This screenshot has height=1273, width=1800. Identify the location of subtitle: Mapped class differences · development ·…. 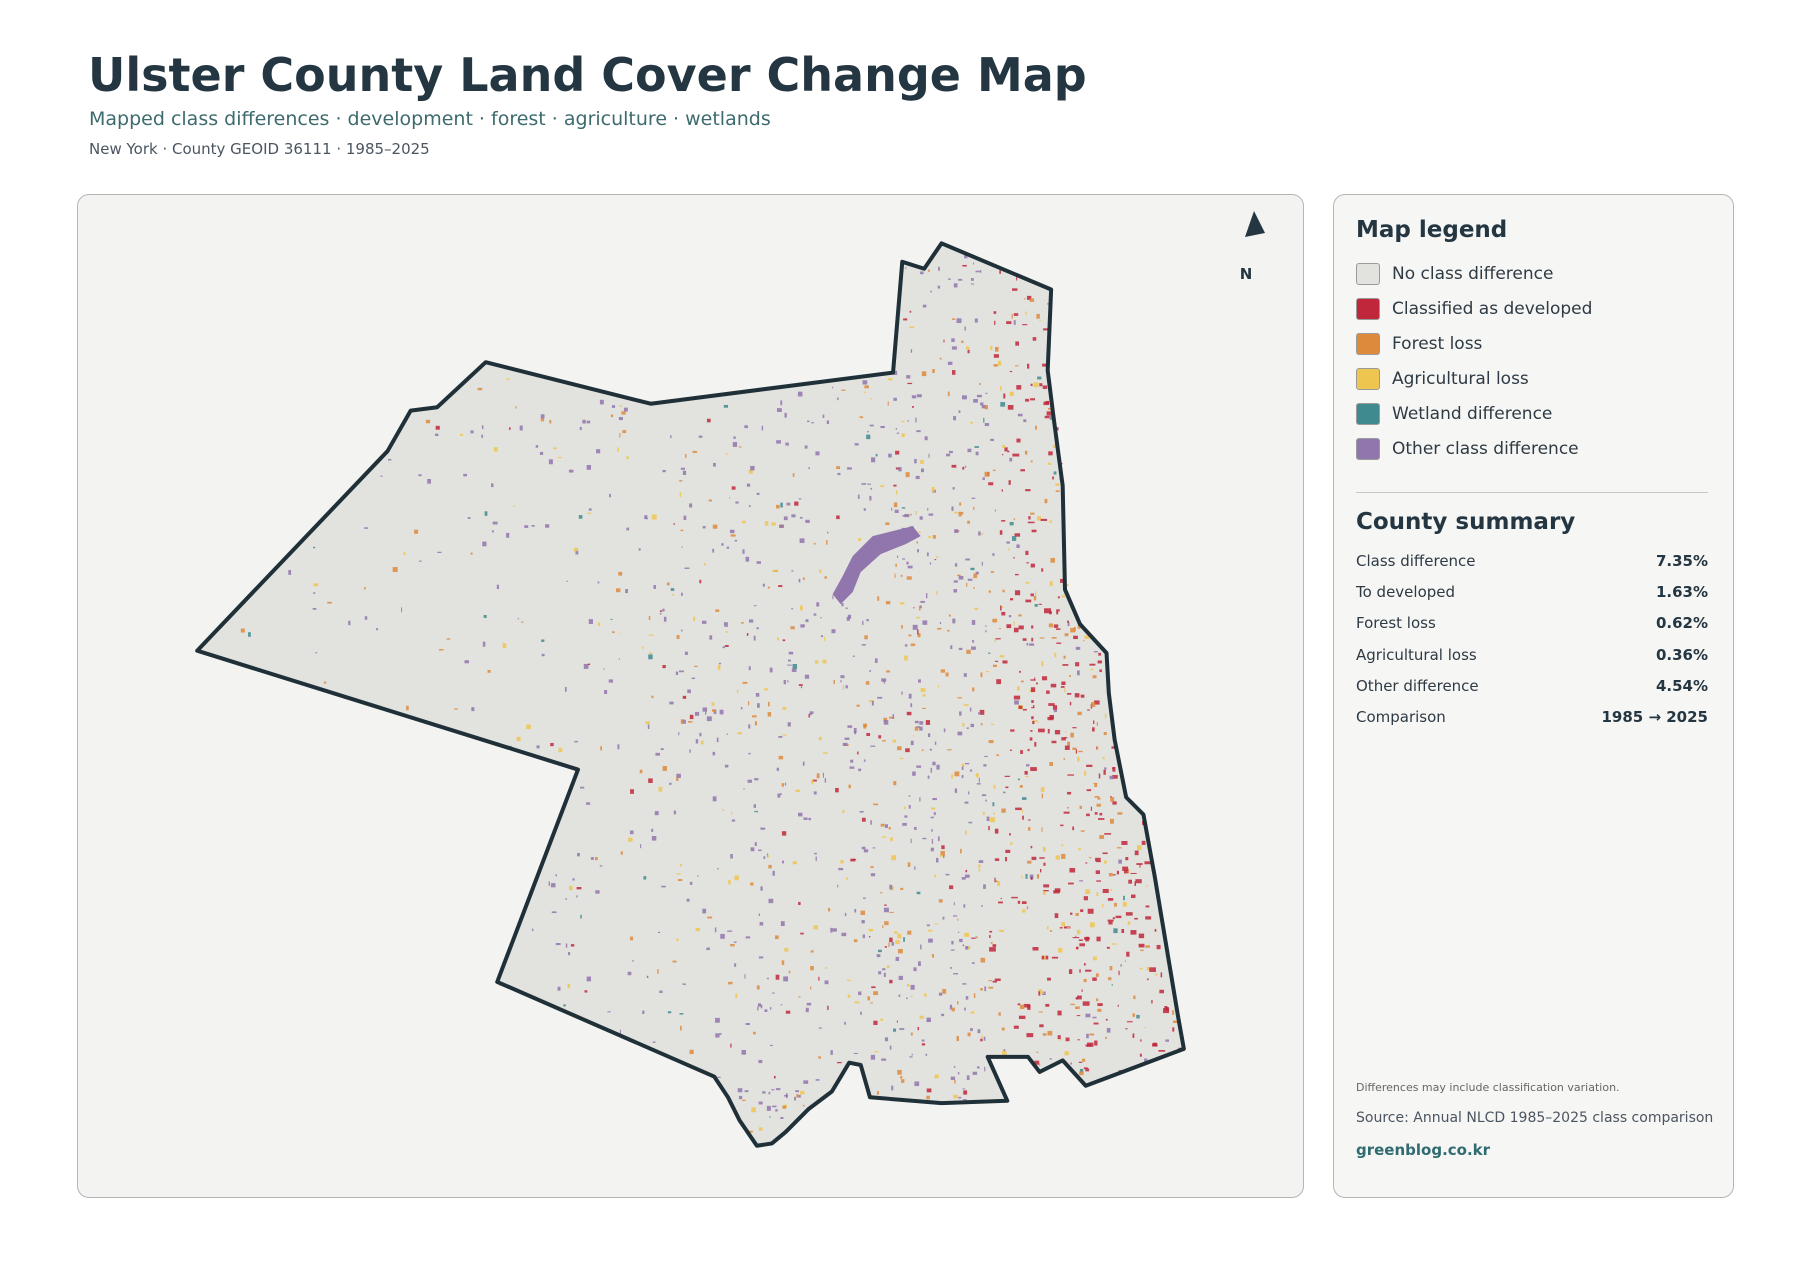
(430, 119).